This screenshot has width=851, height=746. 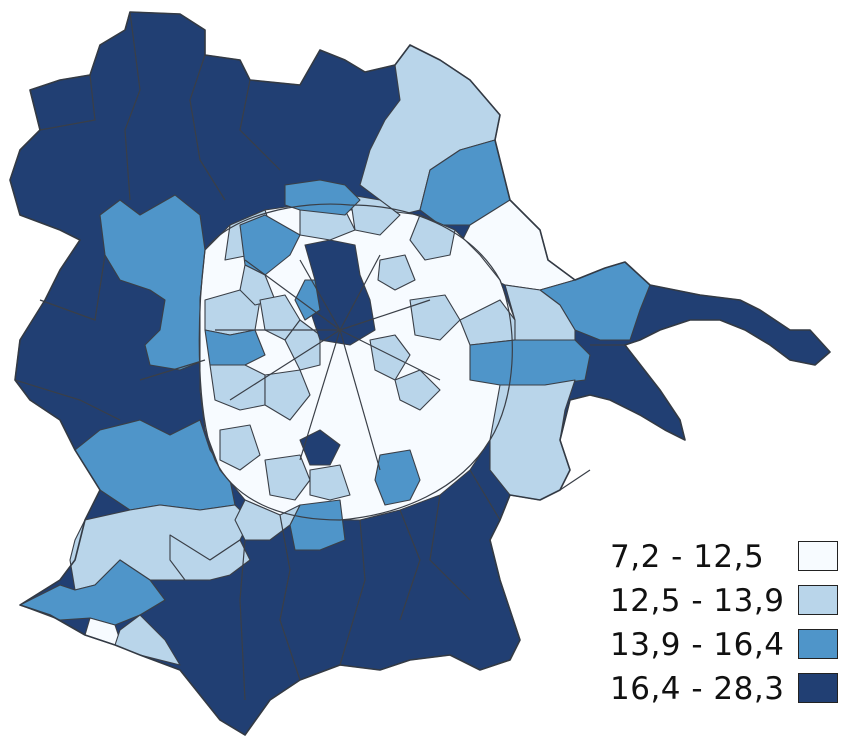 What do you see at coordinates (328, 362) in the screenshot?
I see `inner-boundary-line` at bounding box center [328, 362].